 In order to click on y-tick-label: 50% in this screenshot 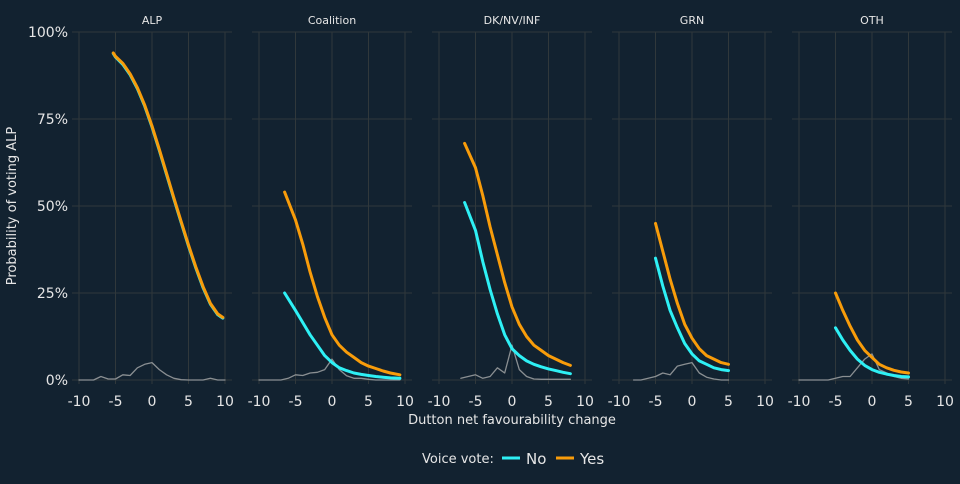, I will do `click(52, 207)`.